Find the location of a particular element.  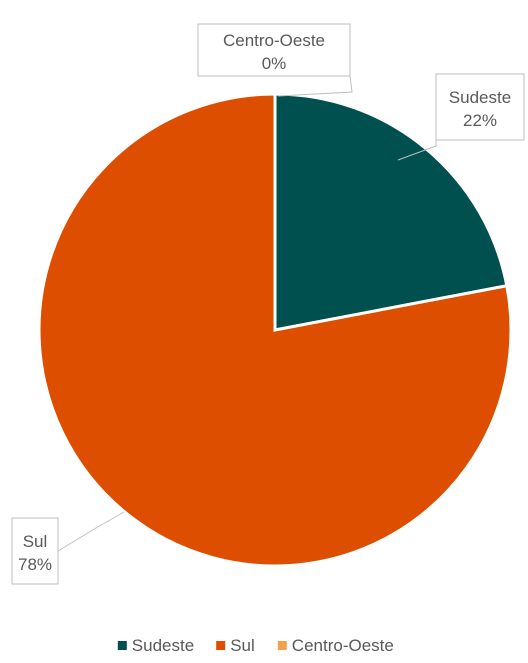

legend-item-sul: Sul is located at coordinates (235, 645).